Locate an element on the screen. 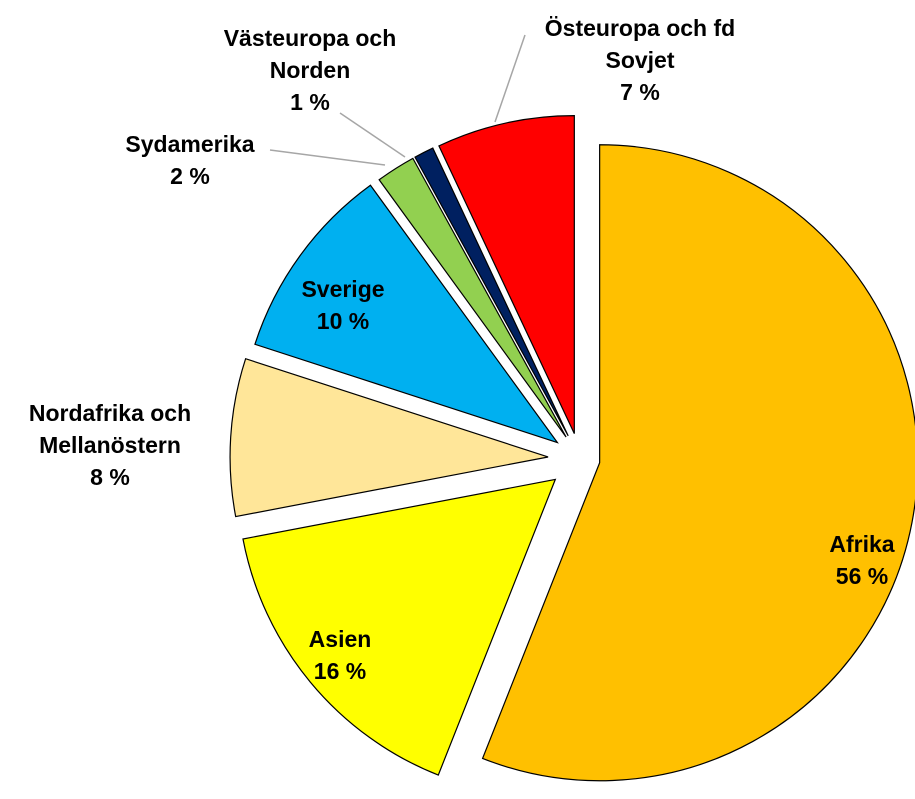  value-label: 8 % is located at coordinates (110, 477).